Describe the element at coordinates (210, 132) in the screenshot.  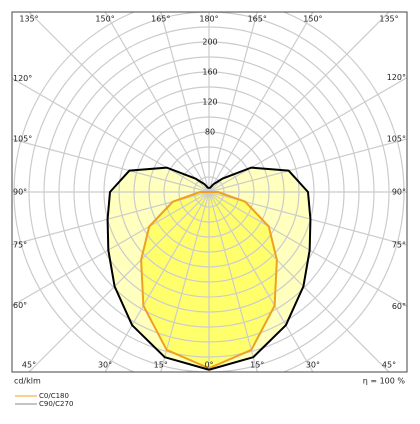
I see `radial-tick-label: 80` at that location.